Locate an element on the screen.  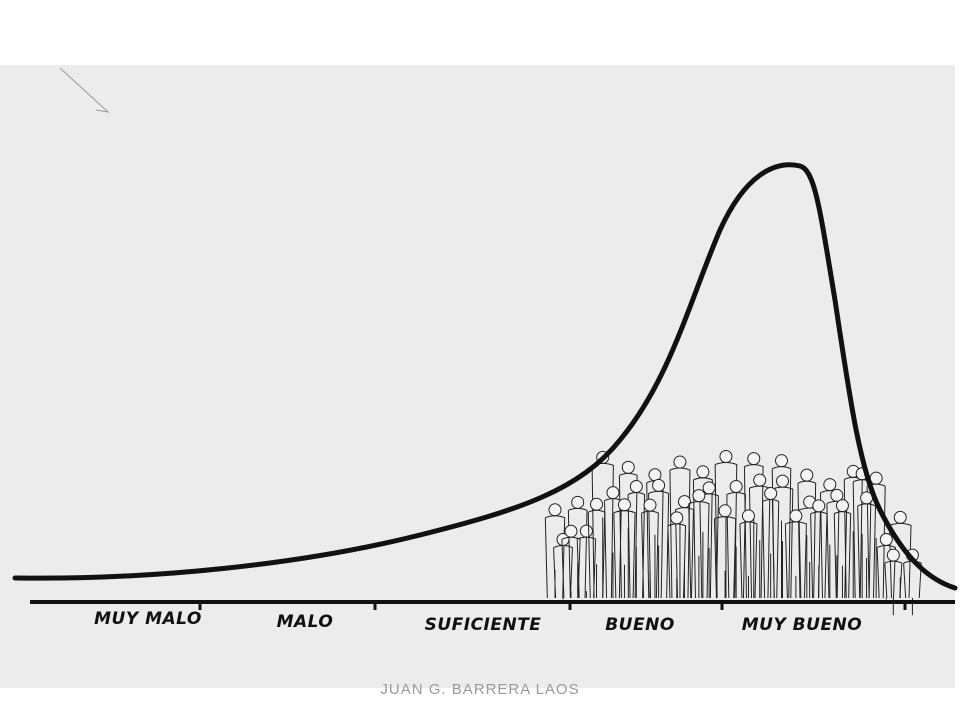
credit: JUAN G. BARRERA LAOS is located at coordinates (479, 689).